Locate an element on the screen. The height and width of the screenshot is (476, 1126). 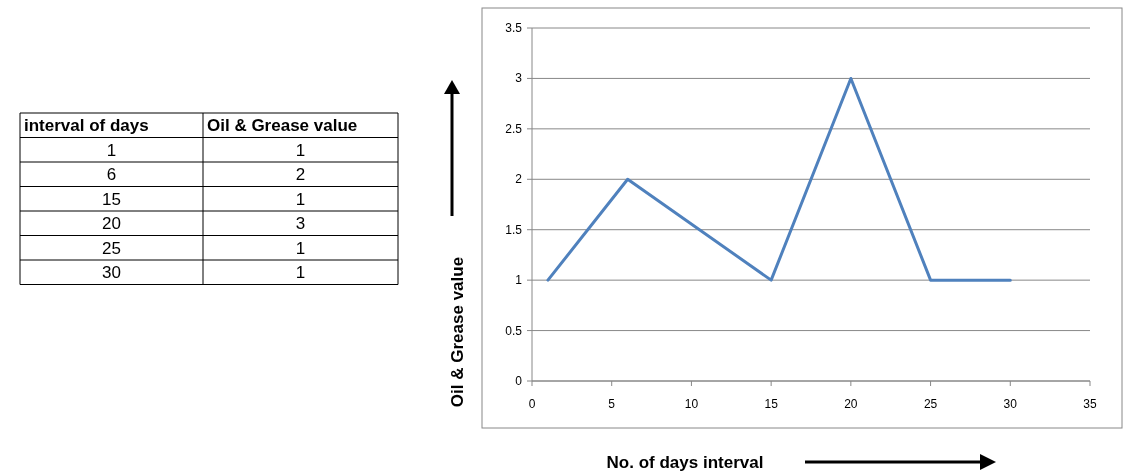
y-tick-label: 3 is located at coordinates (519, 78).